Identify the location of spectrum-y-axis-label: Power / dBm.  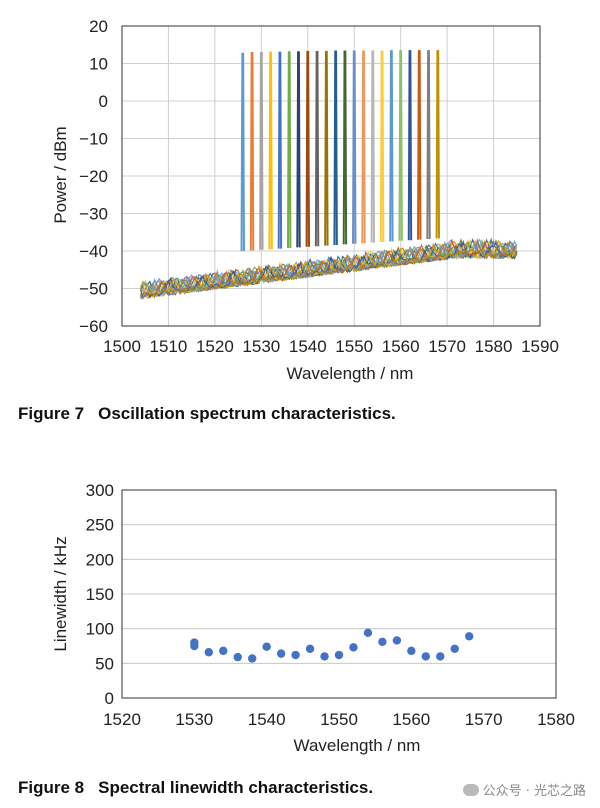
(60, 174).